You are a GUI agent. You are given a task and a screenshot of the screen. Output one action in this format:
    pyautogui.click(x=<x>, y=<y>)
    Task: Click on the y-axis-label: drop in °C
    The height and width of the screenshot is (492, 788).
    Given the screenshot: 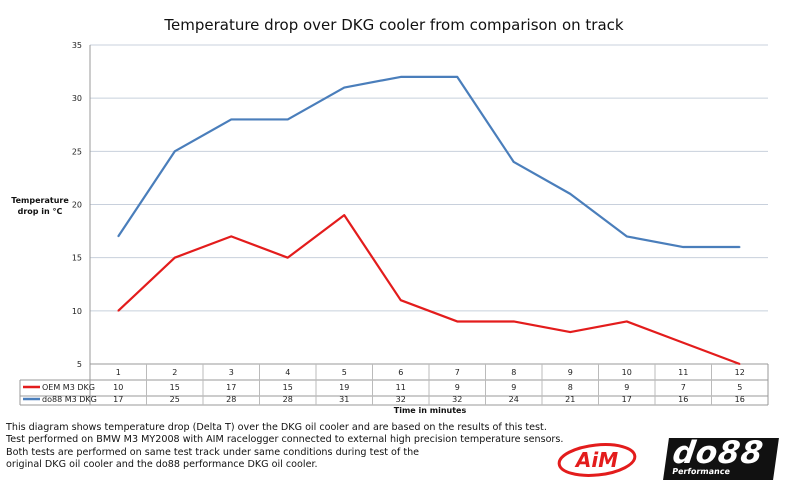 What is the action you would take?
    pyautogui.click(x=40, y=211)
    